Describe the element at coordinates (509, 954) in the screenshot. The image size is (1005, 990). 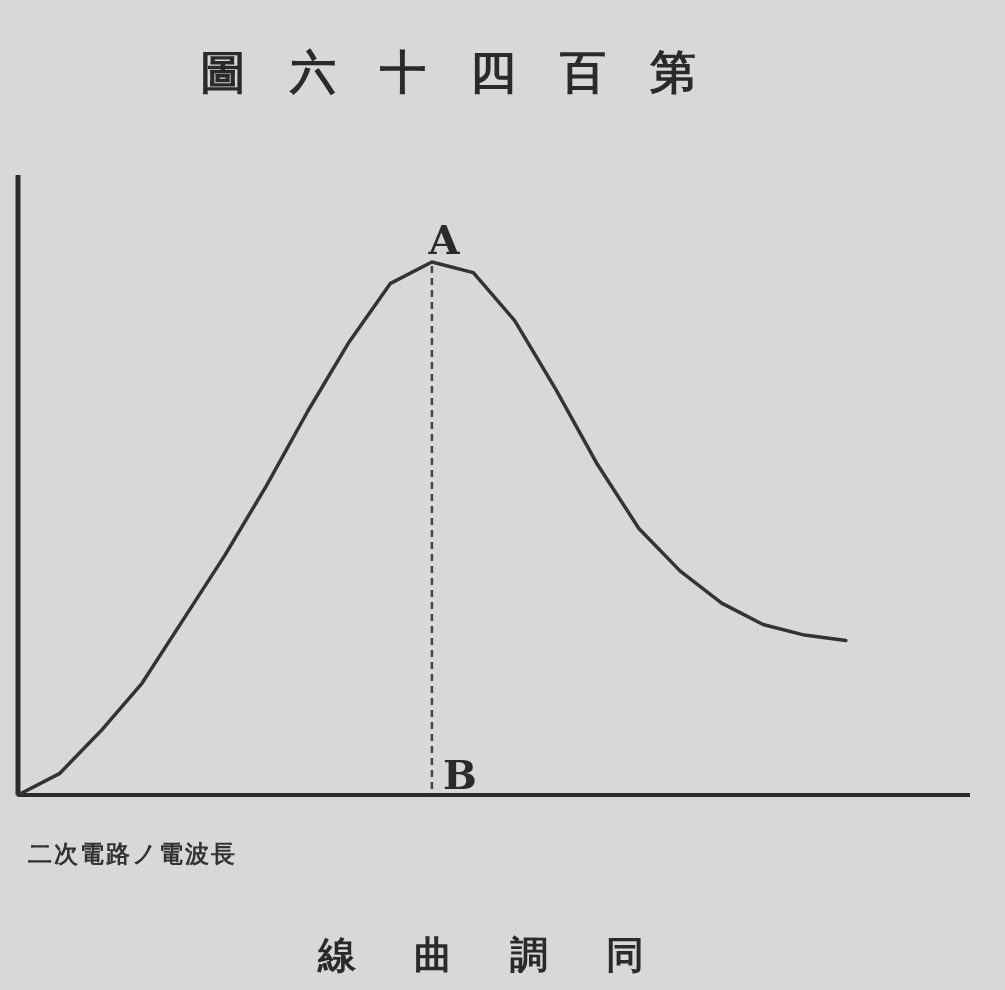
I see `text: 線曲調同` at that location.